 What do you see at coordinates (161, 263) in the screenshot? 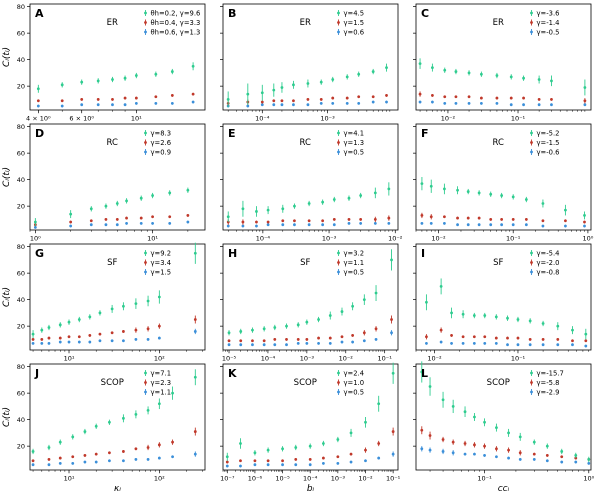
I see `legend-label: γ=3.4` at bounding box center [161, 263].